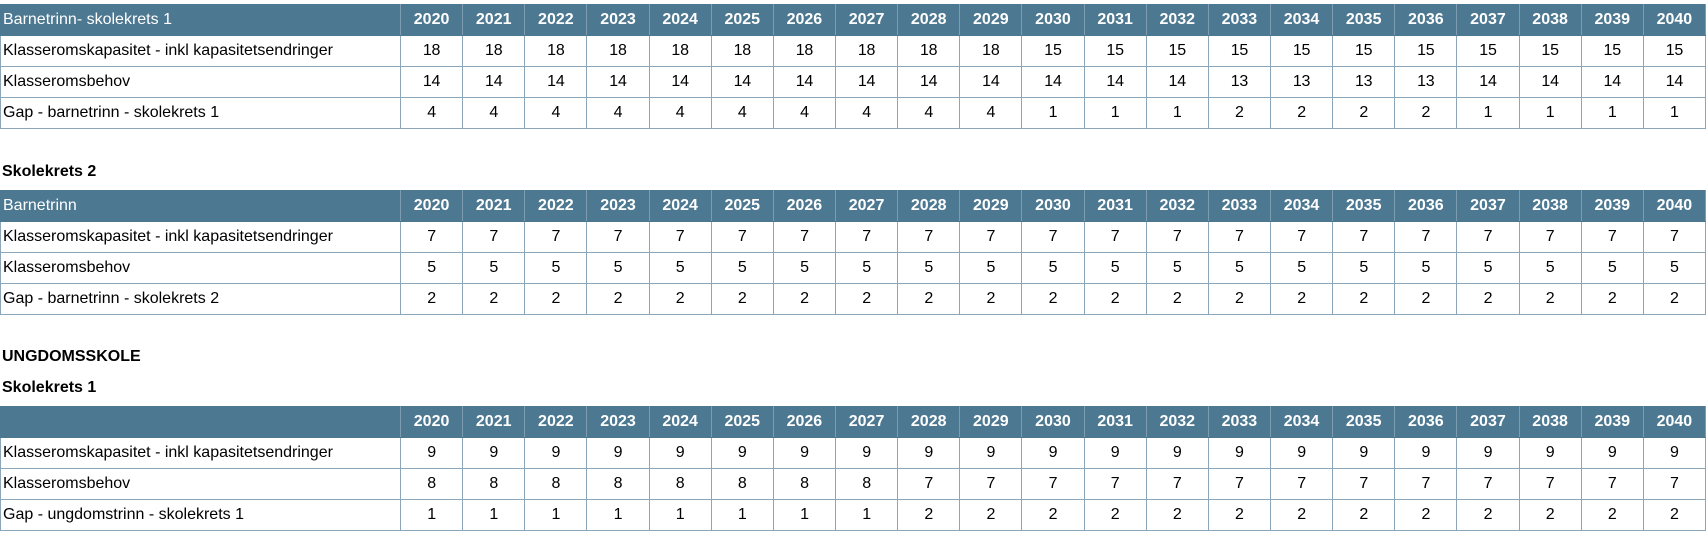 This screenshot has height=539, width=1706. What do you see at coordinates (1488, 206) in the screenshot?
I see `year-header: 2037` at bounding box center [1488, 206].